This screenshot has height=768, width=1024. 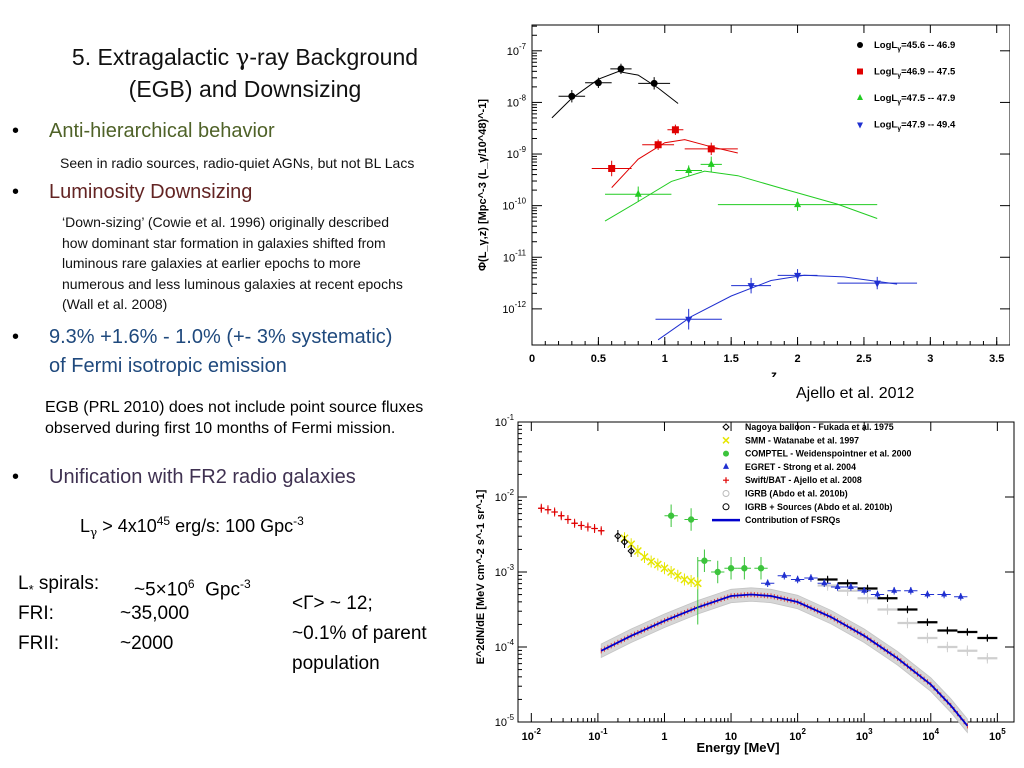 I want to click on chart1-legend-marker, so click(x=860, y=45).